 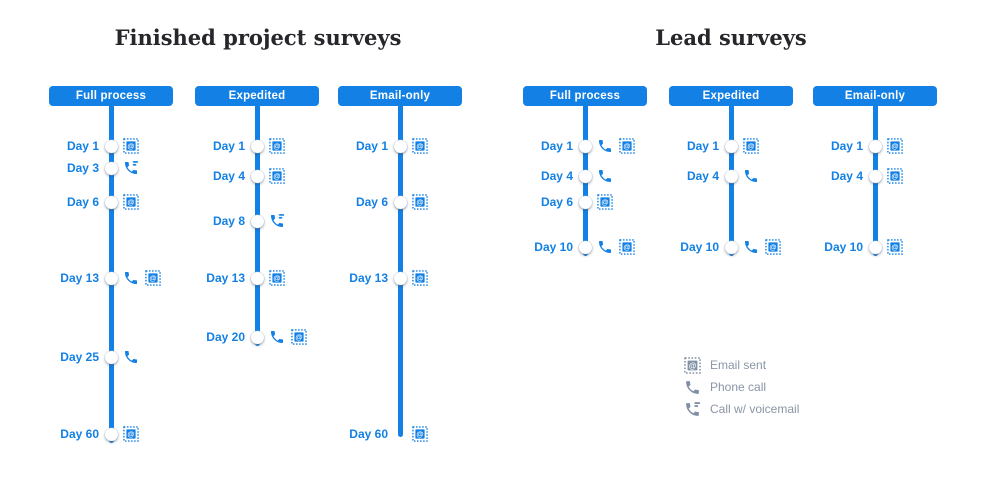 What do you see at coordinates (228, 221) in the screenshot?
I see `day-label: Day 8` at bounding box center [228, 221].